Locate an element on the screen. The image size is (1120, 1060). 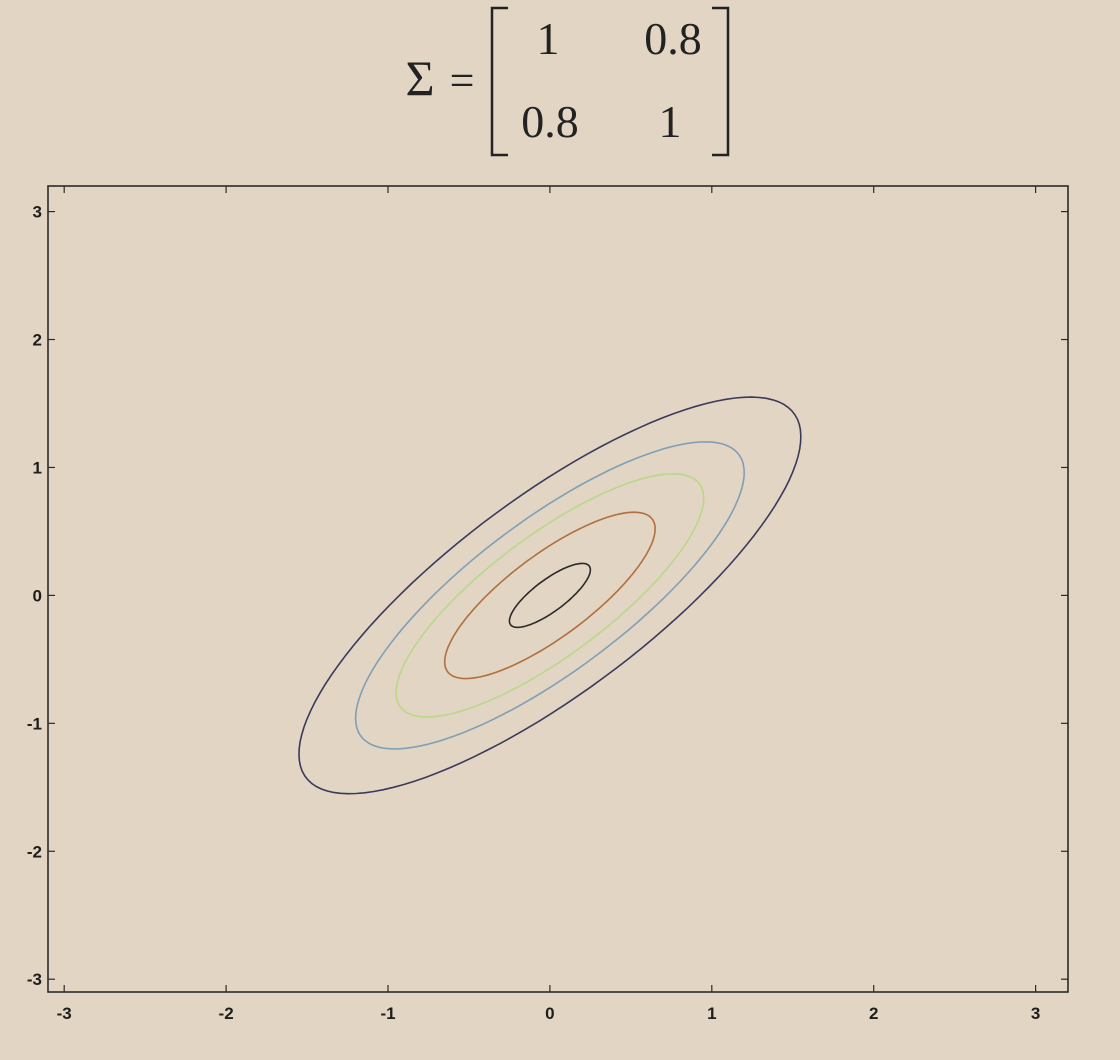
left-bracket is located at coordinates (499, 81).